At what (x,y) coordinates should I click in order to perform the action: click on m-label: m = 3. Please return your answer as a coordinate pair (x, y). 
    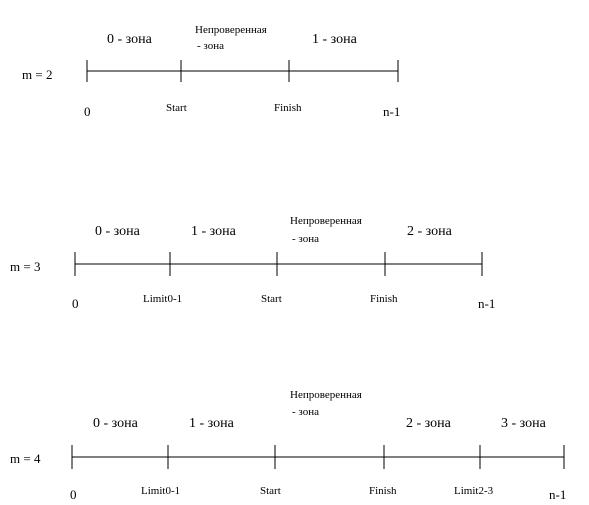
    Looking at the image, I should click on (25, 266).